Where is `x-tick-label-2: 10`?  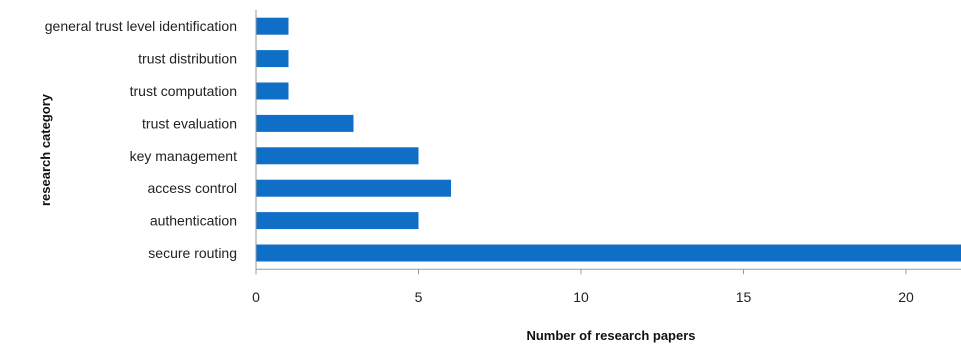 x-tick-label-2: 10 is located at coordinates (581, 297).